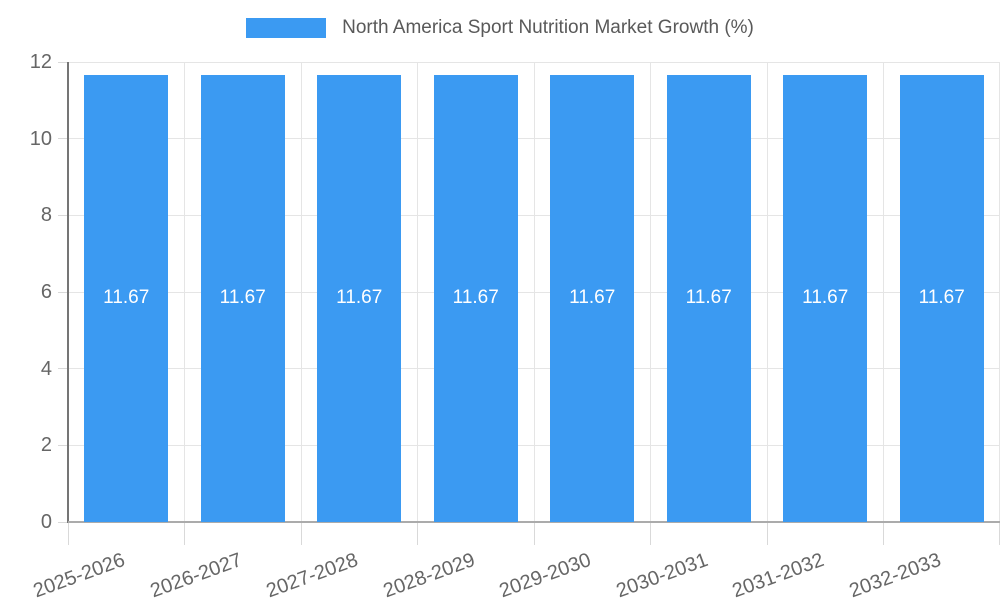 The image size is (1000, 600). I want to click on y-tick-label: 8, so click(46, 215).